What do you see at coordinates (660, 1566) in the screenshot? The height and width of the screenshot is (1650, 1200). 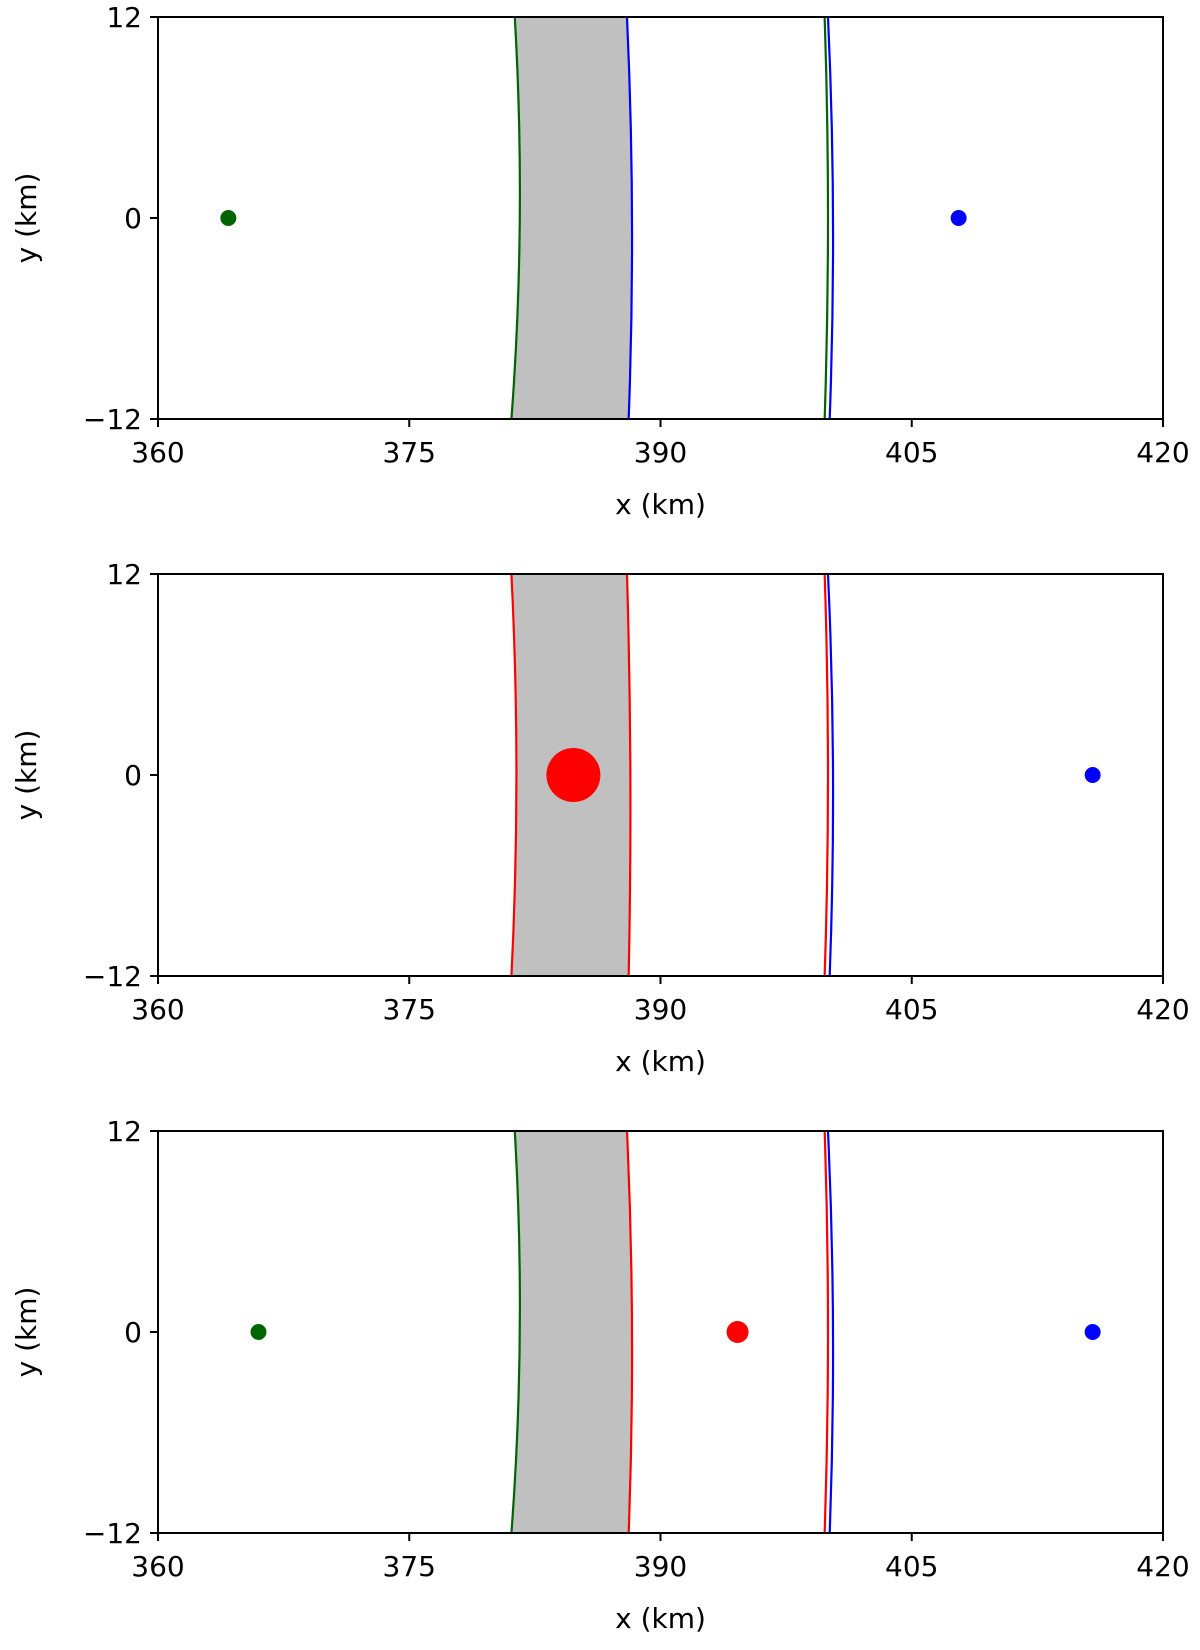 I see `chart-3-xtick-label-3: 390` at bounding box center [660, 1566].